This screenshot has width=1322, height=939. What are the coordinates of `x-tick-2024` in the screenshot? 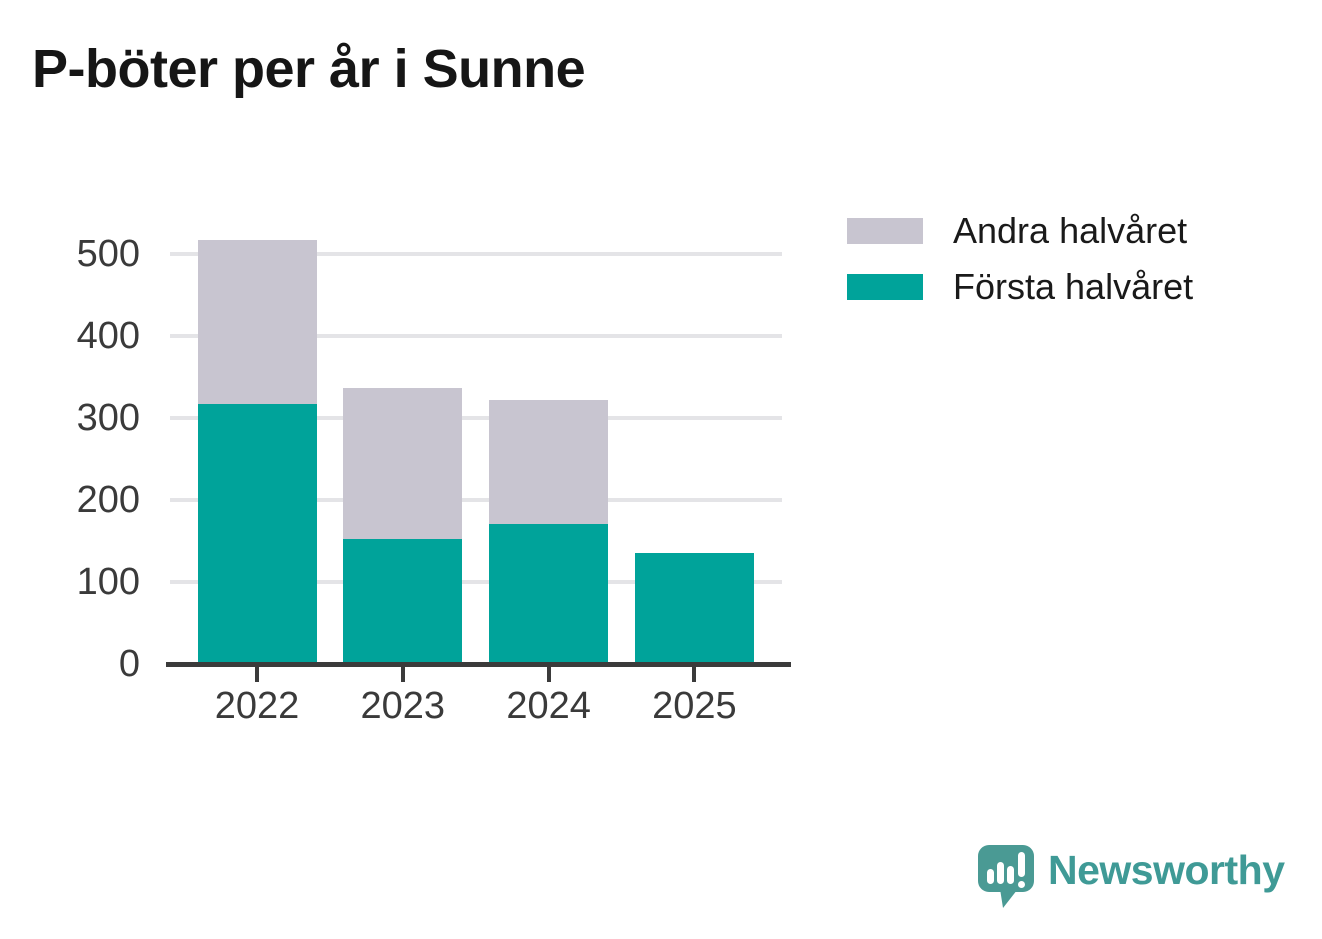 It's located at (548, 674).